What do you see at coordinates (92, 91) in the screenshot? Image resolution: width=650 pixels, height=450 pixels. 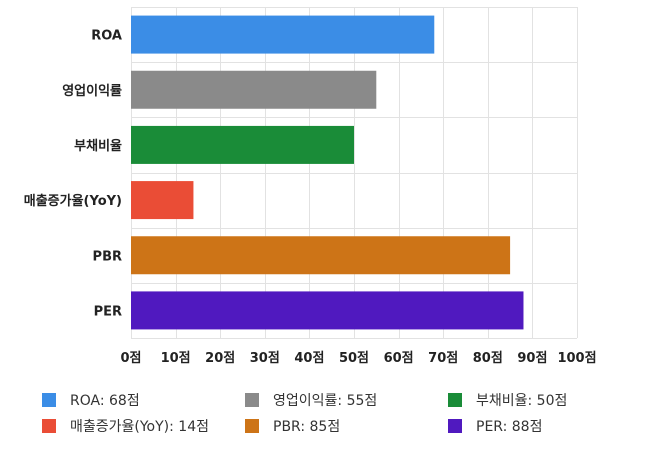 I see `category-label: 영업이익률` at bounding box center [92, 91].